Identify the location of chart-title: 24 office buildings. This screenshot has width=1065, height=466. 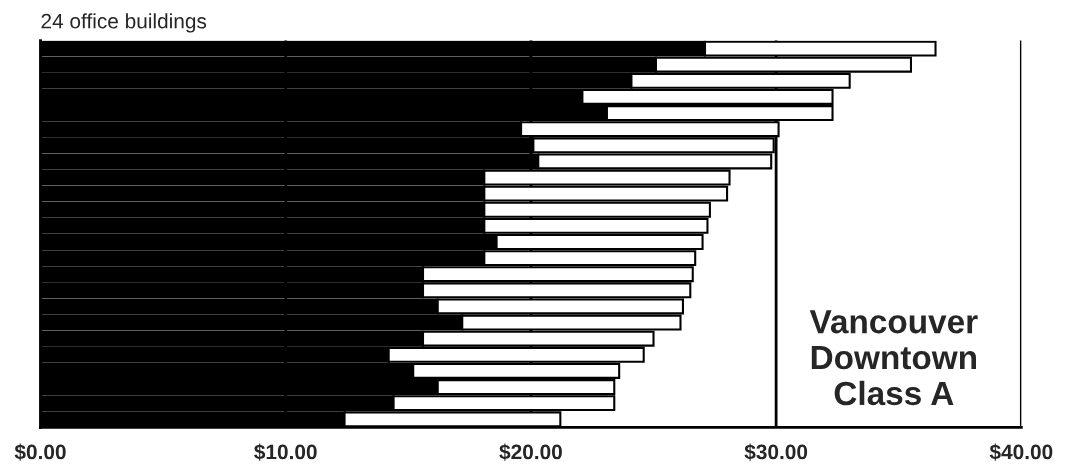
(124, 23).